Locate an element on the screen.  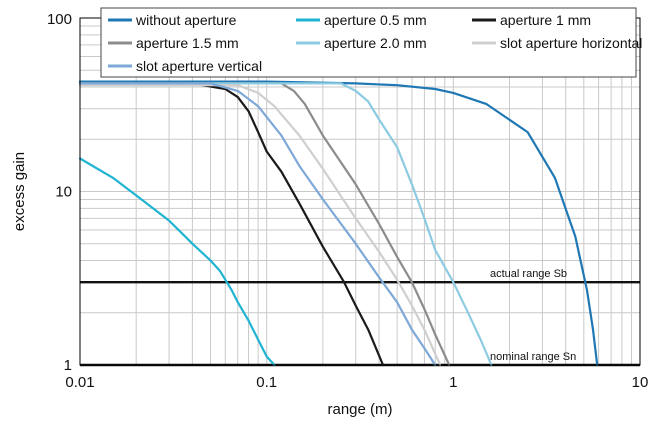
legend-entry: slot aperture vertical is located at coordinates (199, 66).